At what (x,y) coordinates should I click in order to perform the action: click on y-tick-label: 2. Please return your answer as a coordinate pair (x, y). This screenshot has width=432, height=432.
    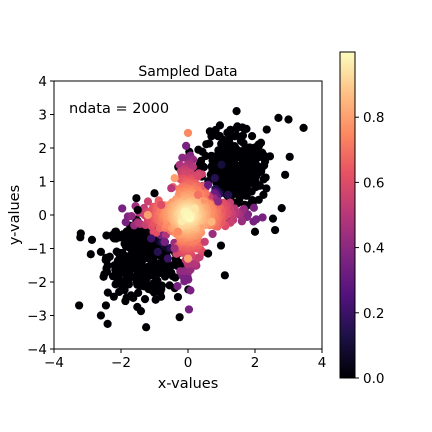
    Looking at the image, I should click on (42, 149).